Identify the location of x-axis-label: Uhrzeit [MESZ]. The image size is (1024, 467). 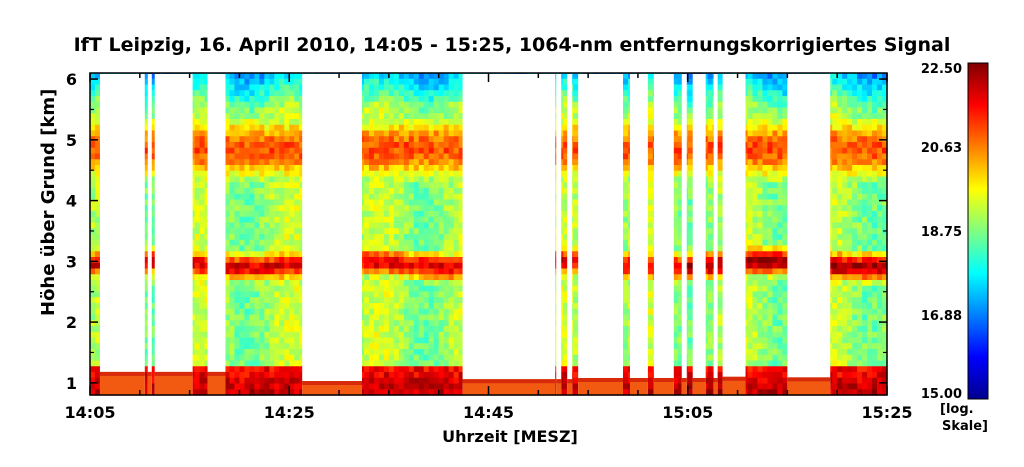
(510, 436).